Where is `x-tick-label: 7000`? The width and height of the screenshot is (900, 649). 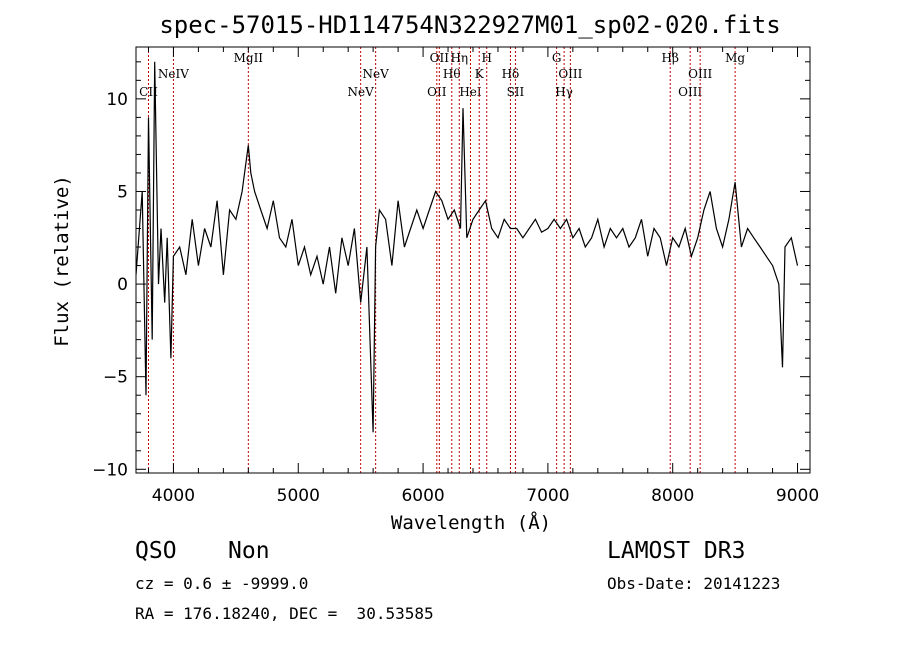
x-tick-label: 7000 is located at coordinates (547, 496).